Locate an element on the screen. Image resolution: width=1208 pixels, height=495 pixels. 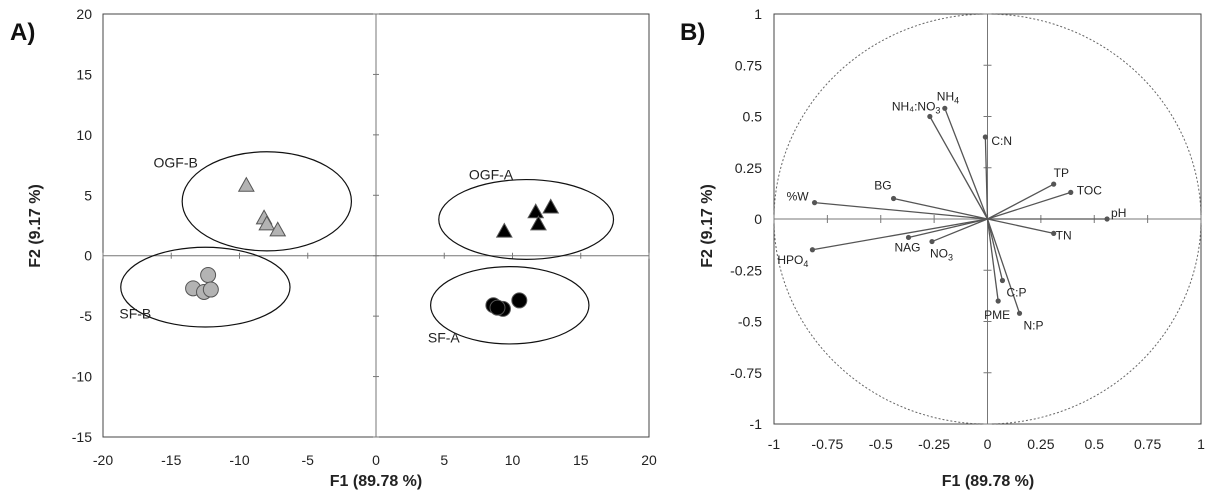
panel-b-vector-label-text: TOC is located at coordinates (1089, 190).